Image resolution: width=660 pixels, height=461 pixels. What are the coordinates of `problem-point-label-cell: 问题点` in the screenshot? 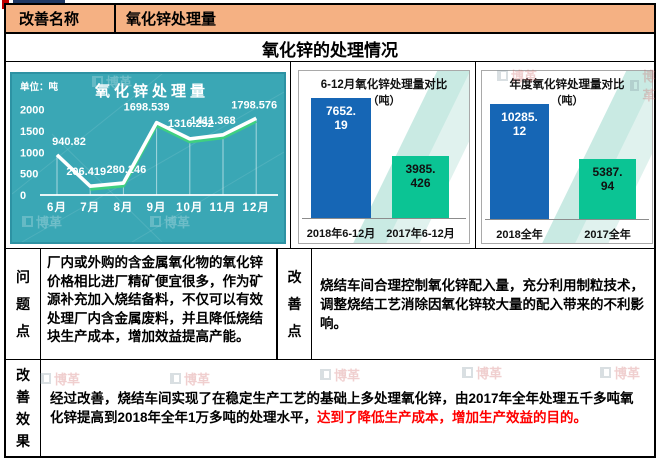 It's located at (23, 304).